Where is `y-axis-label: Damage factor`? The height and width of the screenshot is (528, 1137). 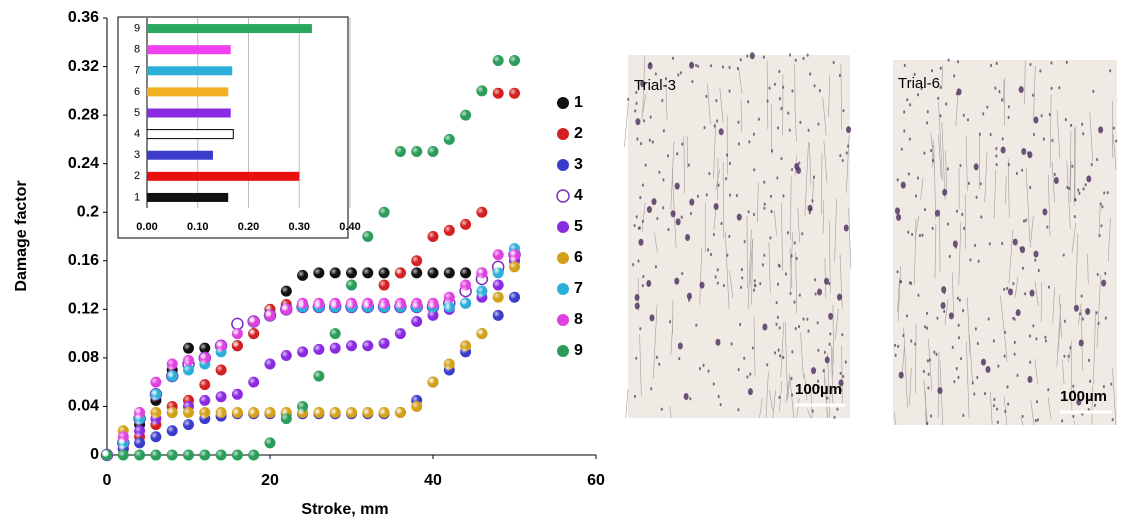
y-axis-label: Damage factor is located at coordinates (21, 235).